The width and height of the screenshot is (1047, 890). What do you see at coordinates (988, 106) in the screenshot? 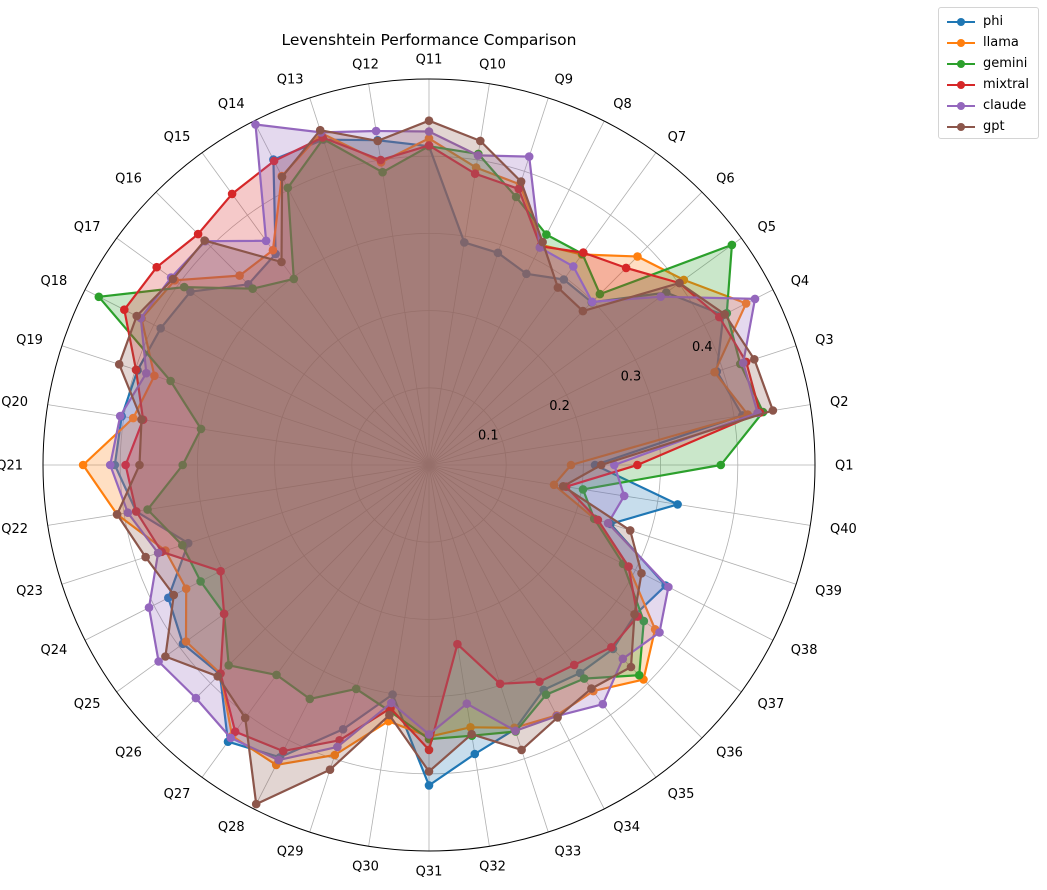
I see `legend-item-claude: claude` at bounding box center [988, 106].